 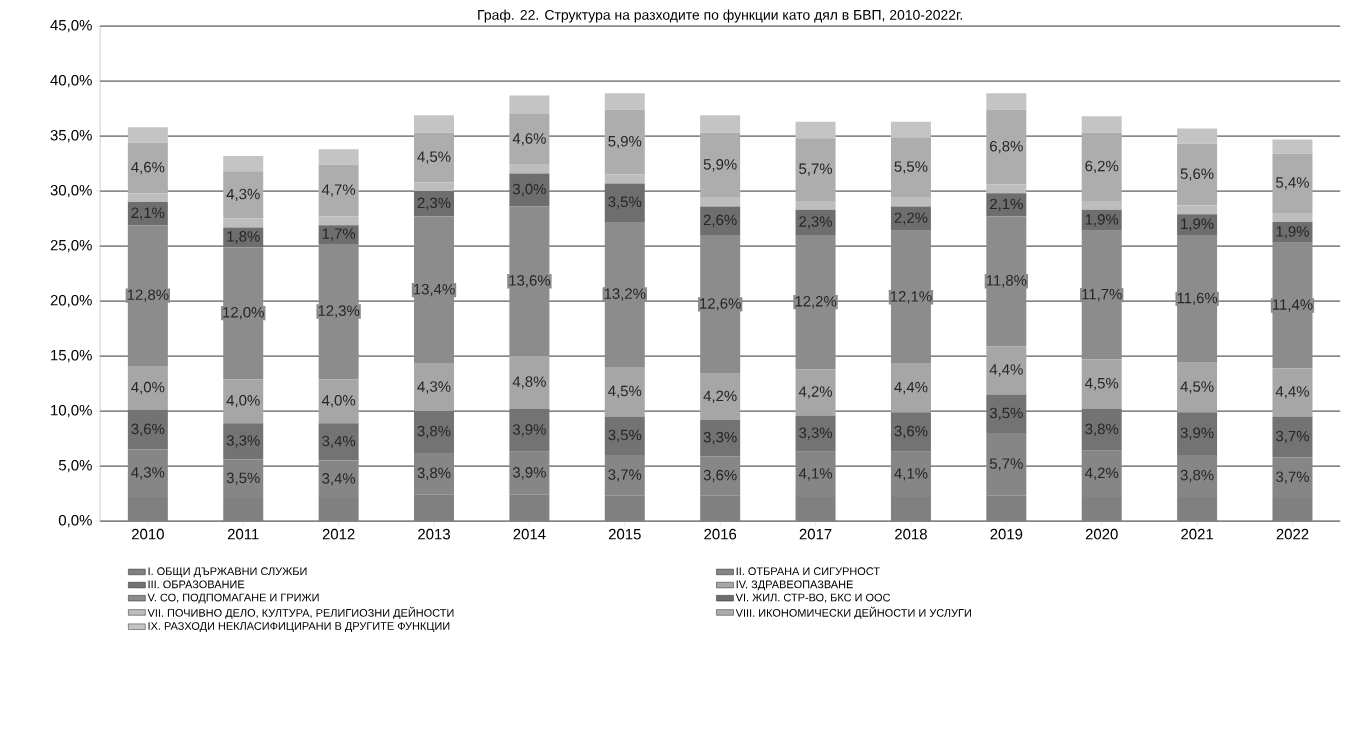 I want to click on data-label: 4,7%, so click(x=338, y=190).